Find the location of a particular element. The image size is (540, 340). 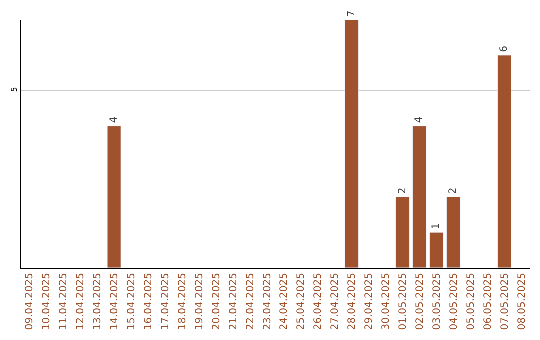

x-tick-label: 08.05.2025 is located at coordinates (522, 301).